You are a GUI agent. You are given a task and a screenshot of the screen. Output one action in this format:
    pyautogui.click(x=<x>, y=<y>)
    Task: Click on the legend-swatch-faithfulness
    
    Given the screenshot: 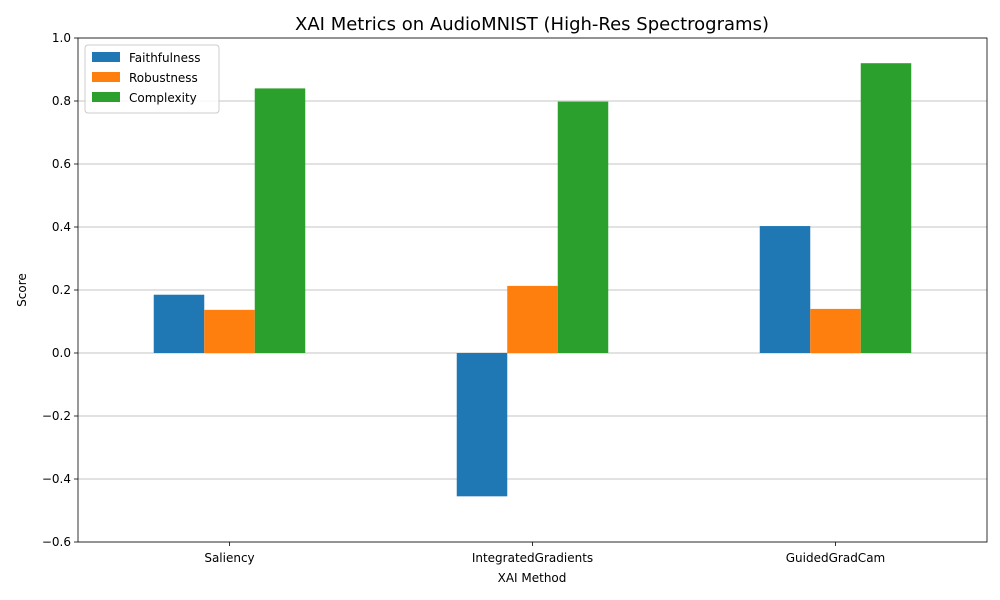 What is the action you would take?
    pyautogui.click(x=106, y=57)
    